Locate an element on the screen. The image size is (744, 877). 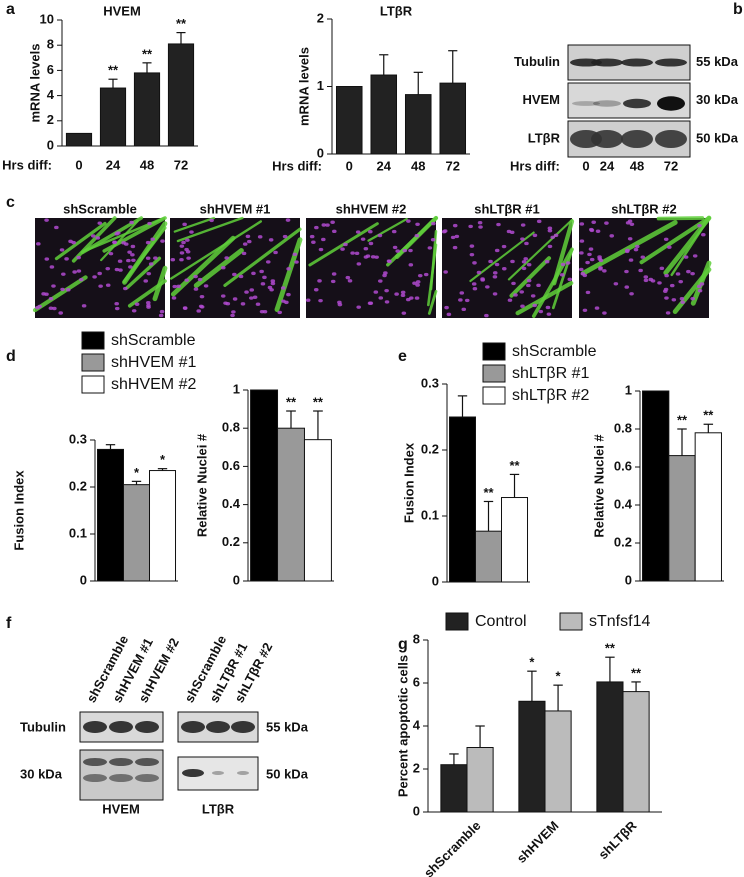
x-axis-label: Hrs diff: is located at coordinates (27, 164).